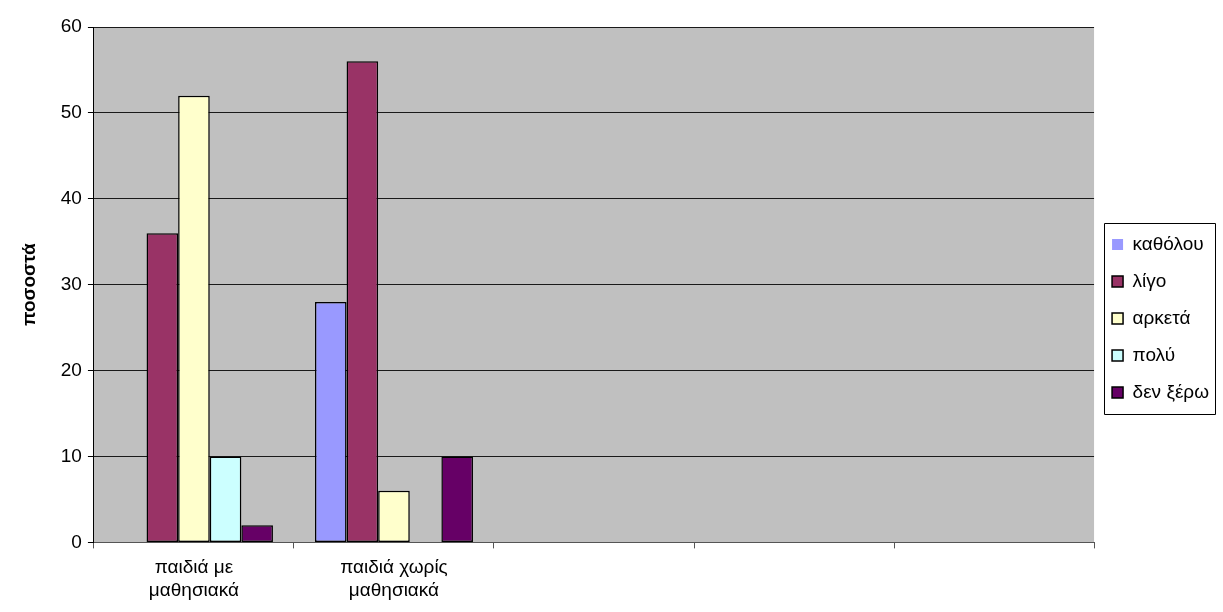  What do you see at coordinates (71, 112) in the screenshot?
I see `y-tick-label: 50` at bounding box center [71, 112].